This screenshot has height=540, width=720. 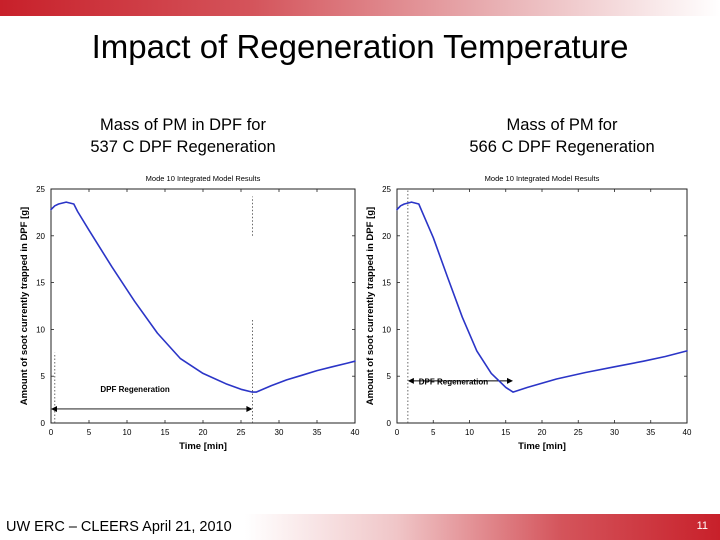 What do you see at coordinates (614, 432) in the screenshot?
I see `chart-2-x-tick-label: 30` at bounding box center [614, 432].